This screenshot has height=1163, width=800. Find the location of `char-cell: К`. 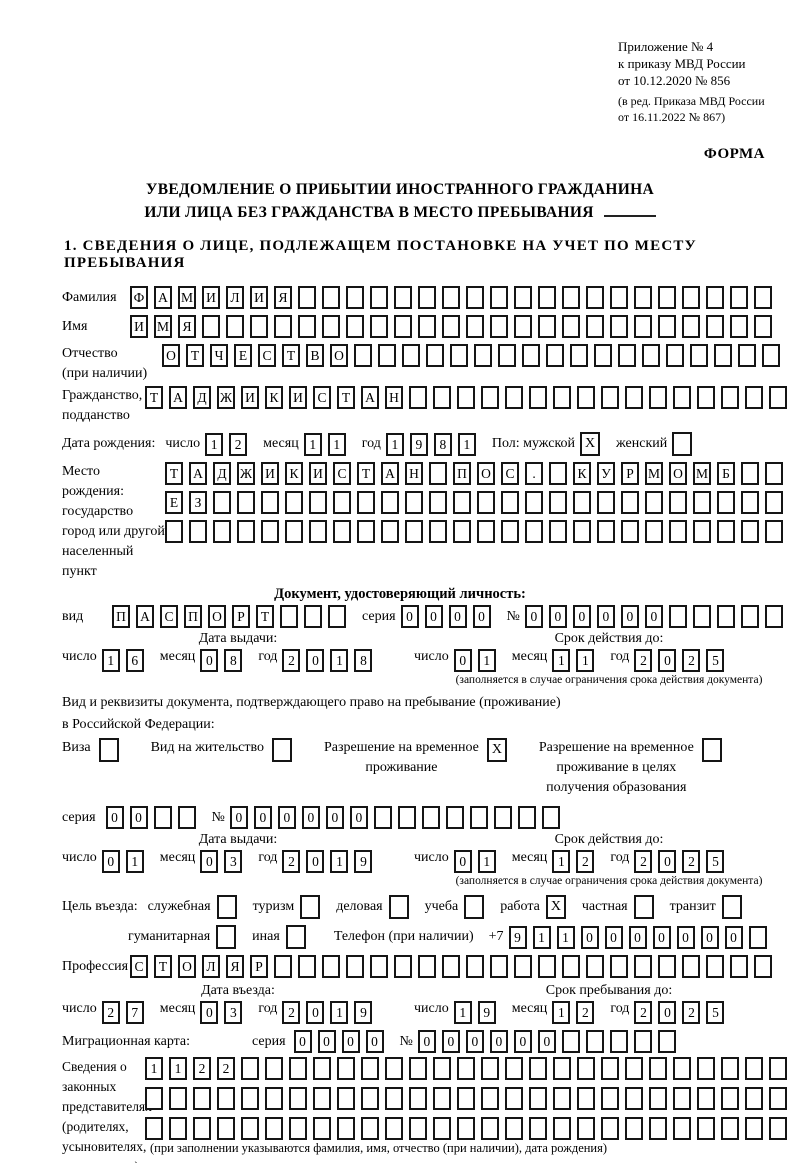

char-cell: К is located at coordinates (582, 473).